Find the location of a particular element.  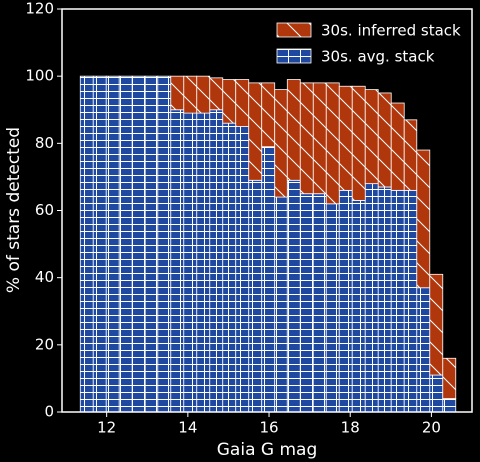

x-tick-label: 18 is located at coordinates (350, 428).